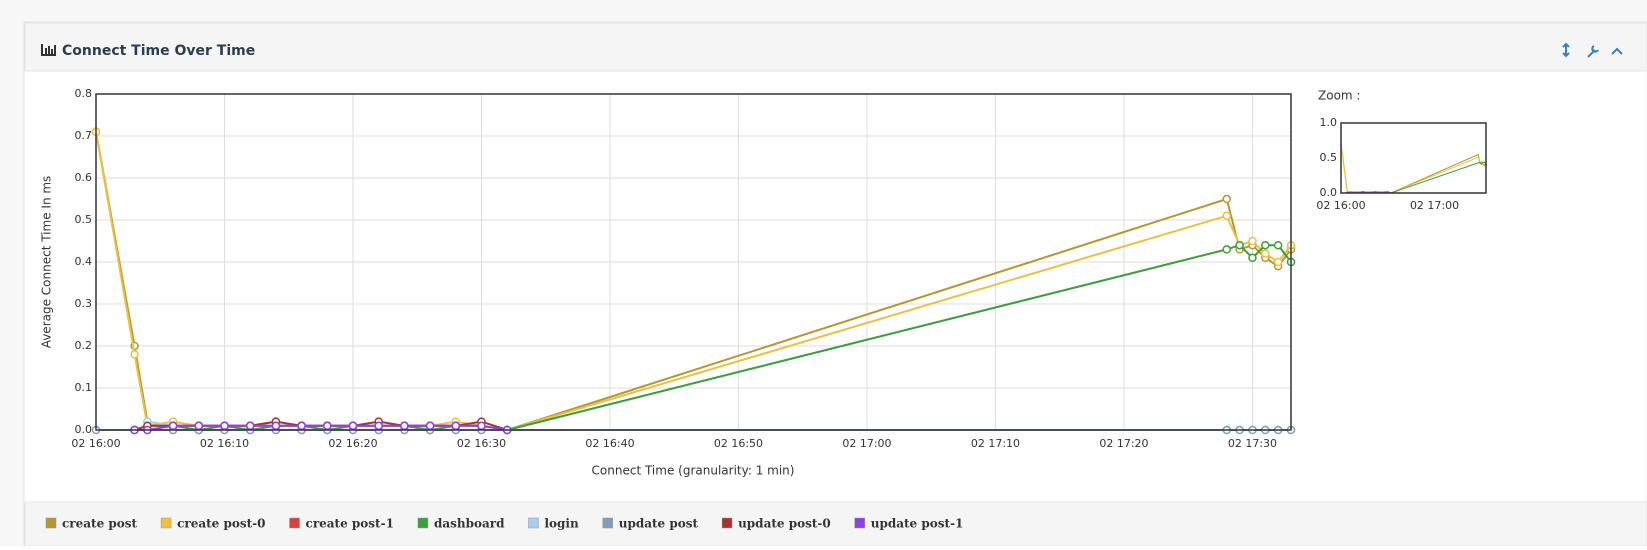 The width and height of the screenshot is (1647, 550). Describe the element at coordinates (609, 443) in the screenshot. I see `x-tick-label: 02 16:40` at that location.